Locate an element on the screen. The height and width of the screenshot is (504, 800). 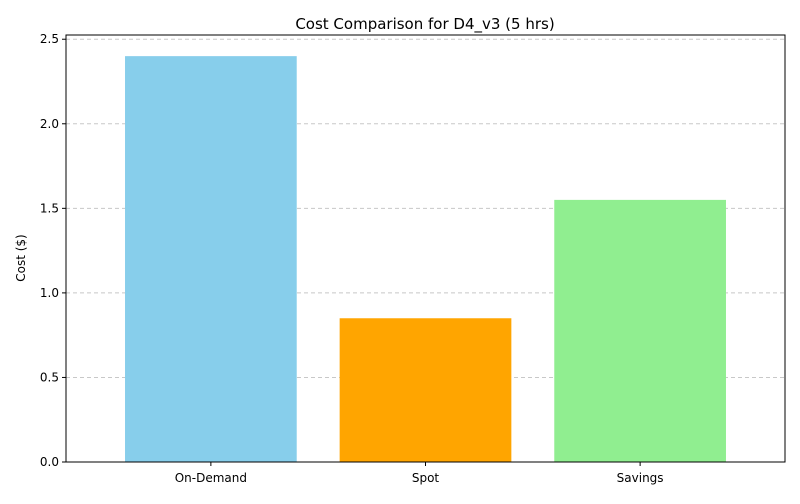
bar-savings is located at coordinates (640, 330).